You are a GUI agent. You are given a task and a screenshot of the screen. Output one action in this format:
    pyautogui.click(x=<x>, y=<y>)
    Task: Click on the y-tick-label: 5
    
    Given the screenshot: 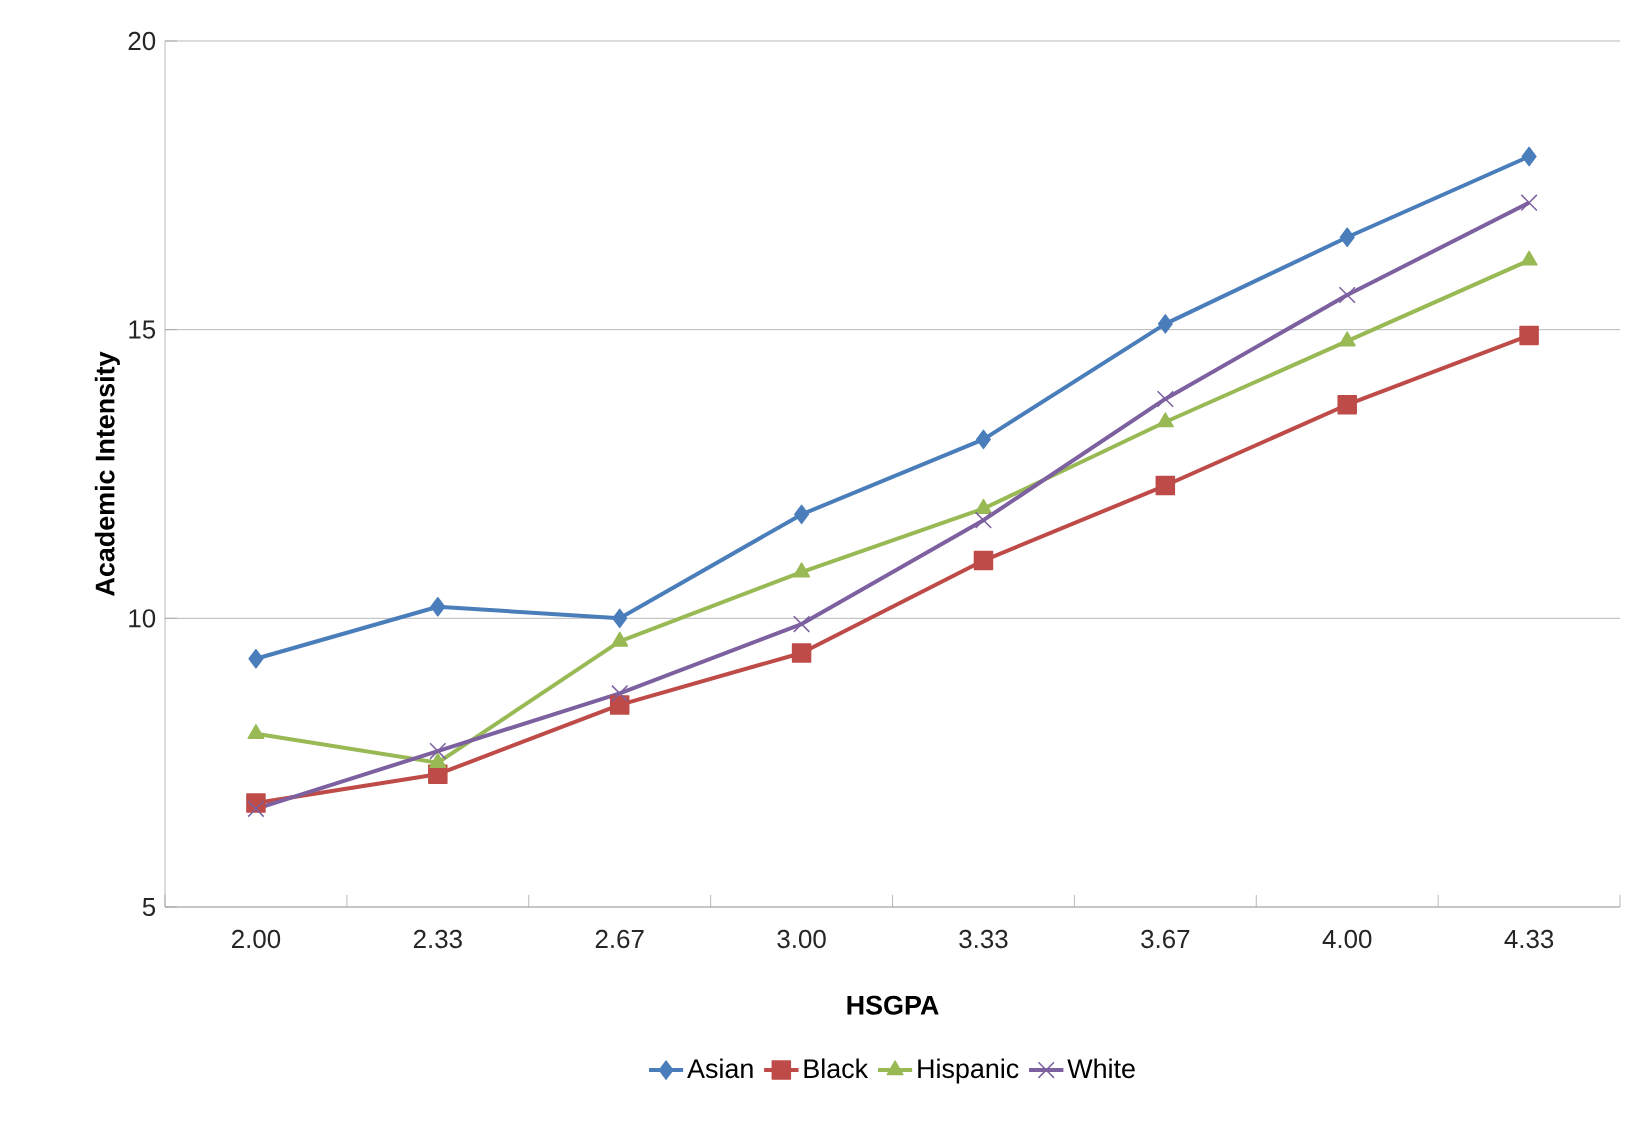 What is the action you would take?
    pyautogui.click(x=149, y=907)
    